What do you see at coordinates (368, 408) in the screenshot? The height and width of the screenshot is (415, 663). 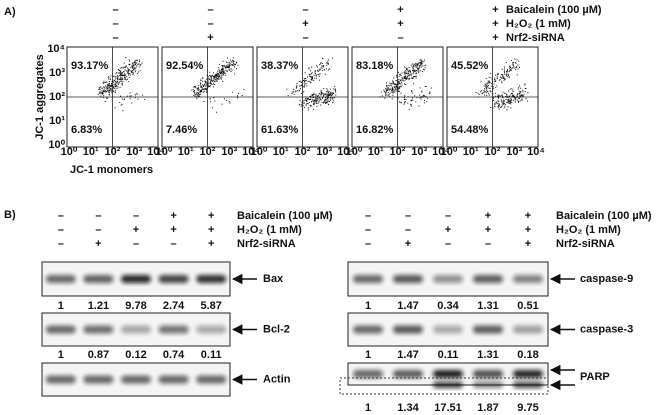 I see `band-value: 1` at bounding box center [368, 408].